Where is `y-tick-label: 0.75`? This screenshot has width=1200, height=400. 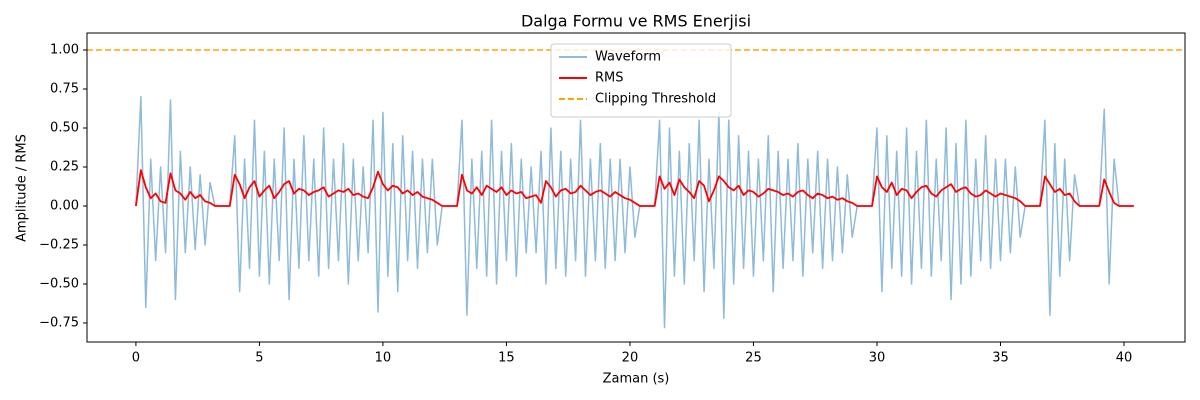 y-tick-label: 0.75 is located at coordinates (64, 88).